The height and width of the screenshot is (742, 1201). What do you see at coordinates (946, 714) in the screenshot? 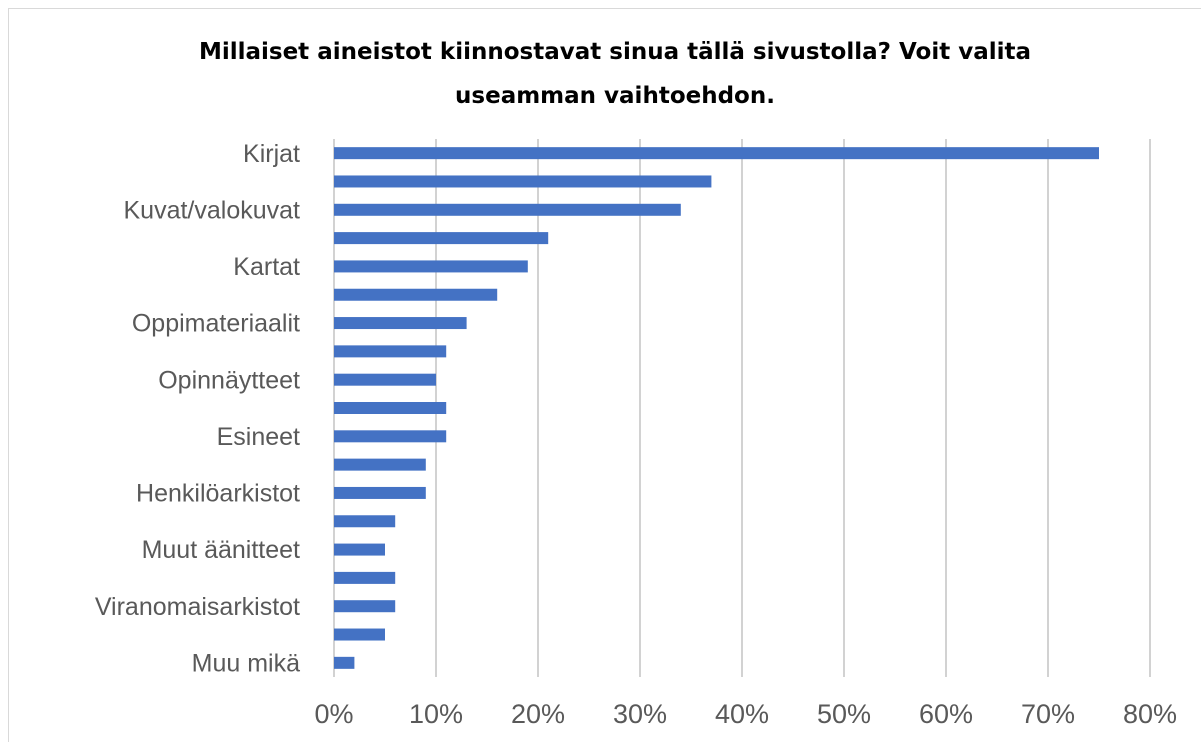
I see `x-tick-label: 60%` at bounding box center [946, 714].